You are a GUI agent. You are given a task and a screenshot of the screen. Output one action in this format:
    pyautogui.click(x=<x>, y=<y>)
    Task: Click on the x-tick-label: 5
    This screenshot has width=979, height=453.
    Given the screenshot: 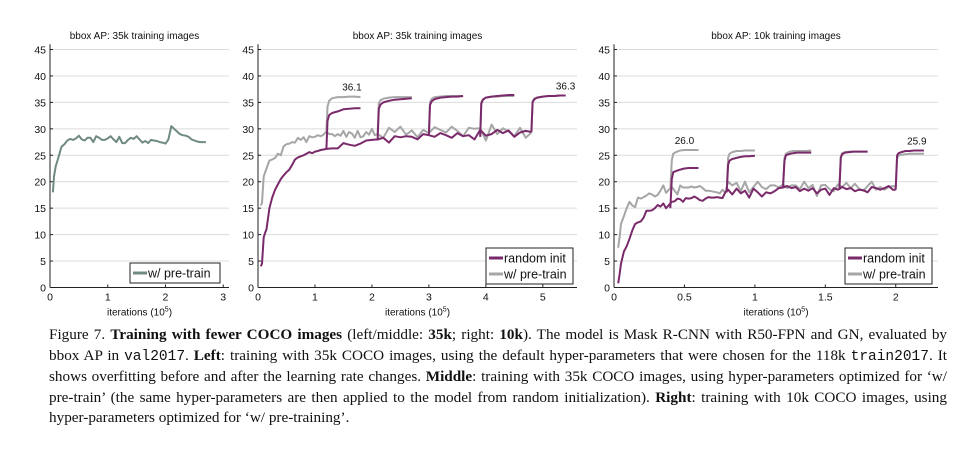 What is the action you would take?
    pyautogui.click(x=543, y=298)
    